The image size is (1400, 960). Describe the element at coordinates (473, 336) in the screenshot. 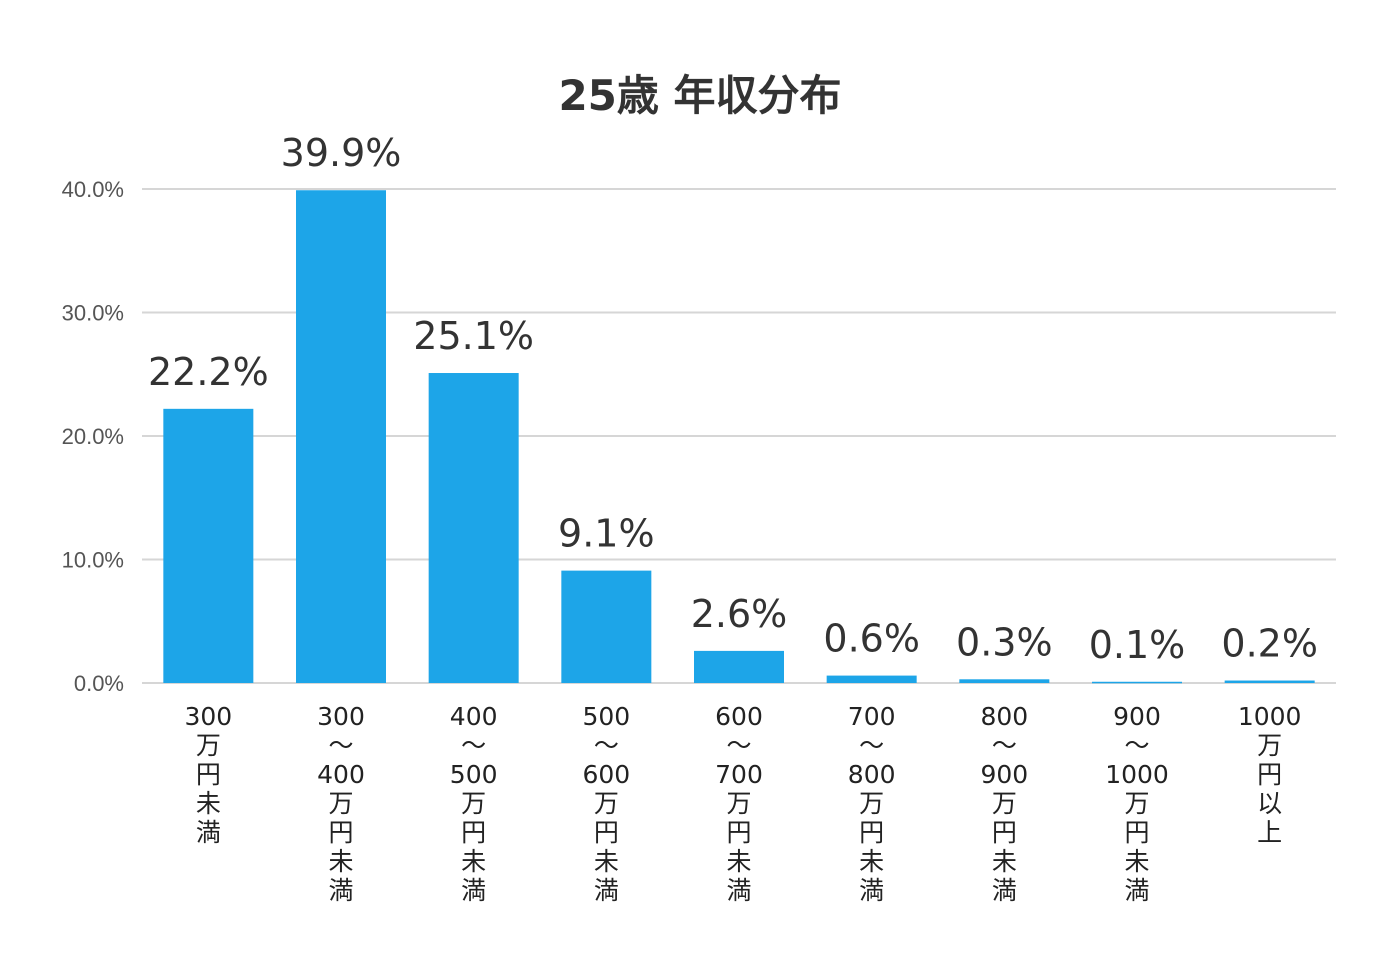

I see `data-label: 25.1%` at that location.